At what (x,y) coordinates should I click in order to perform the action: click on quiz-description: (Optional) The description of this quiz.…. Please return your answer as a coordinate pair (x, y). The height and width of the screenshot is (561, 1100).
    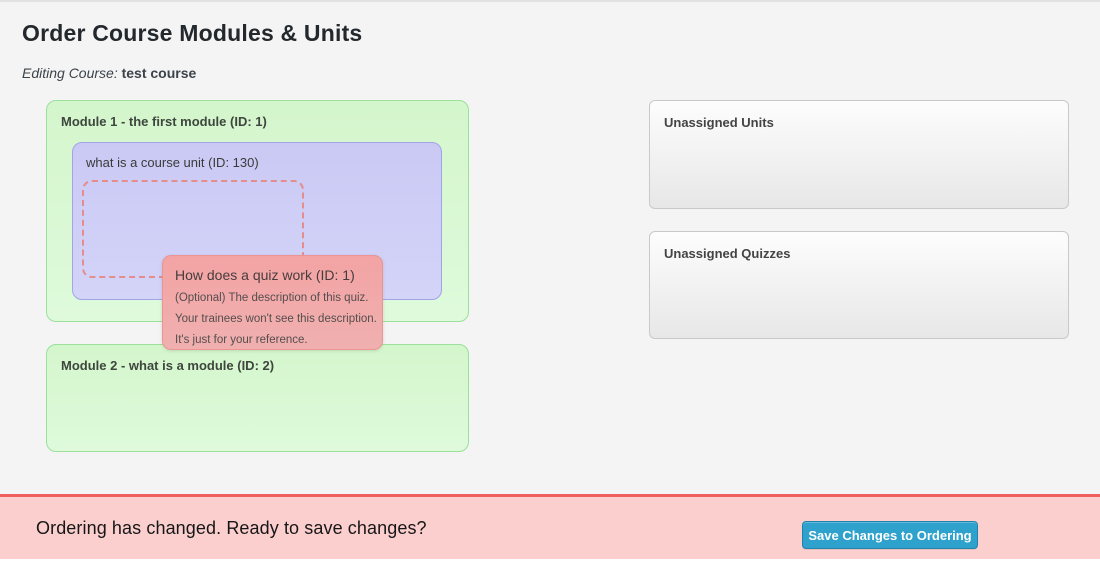
    Looking at the image, I should click on (276, 319).